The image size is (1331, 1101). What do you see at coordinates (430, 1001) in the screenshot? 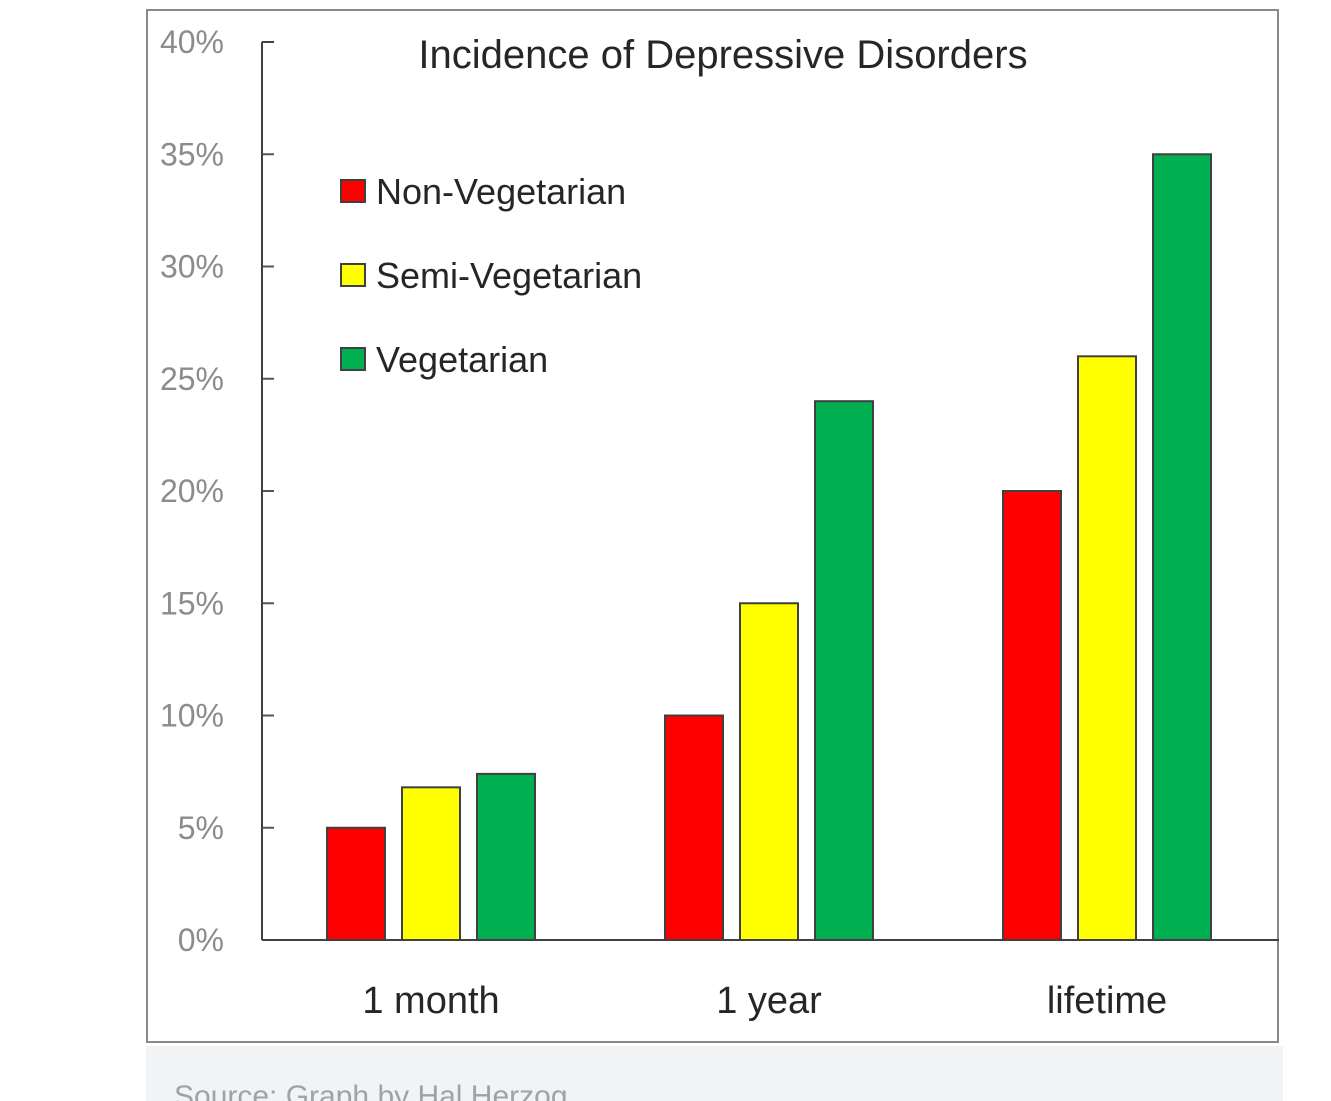
I see `x-tick-label: 1 month` at bounding box center [430, 1001].